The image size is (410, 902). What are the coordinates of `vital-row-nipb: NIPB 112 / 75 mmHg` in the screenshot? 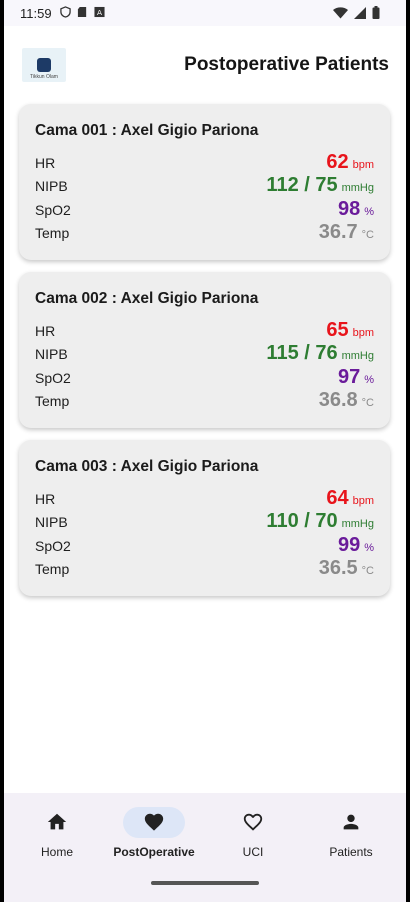 It's located at (204, 185).